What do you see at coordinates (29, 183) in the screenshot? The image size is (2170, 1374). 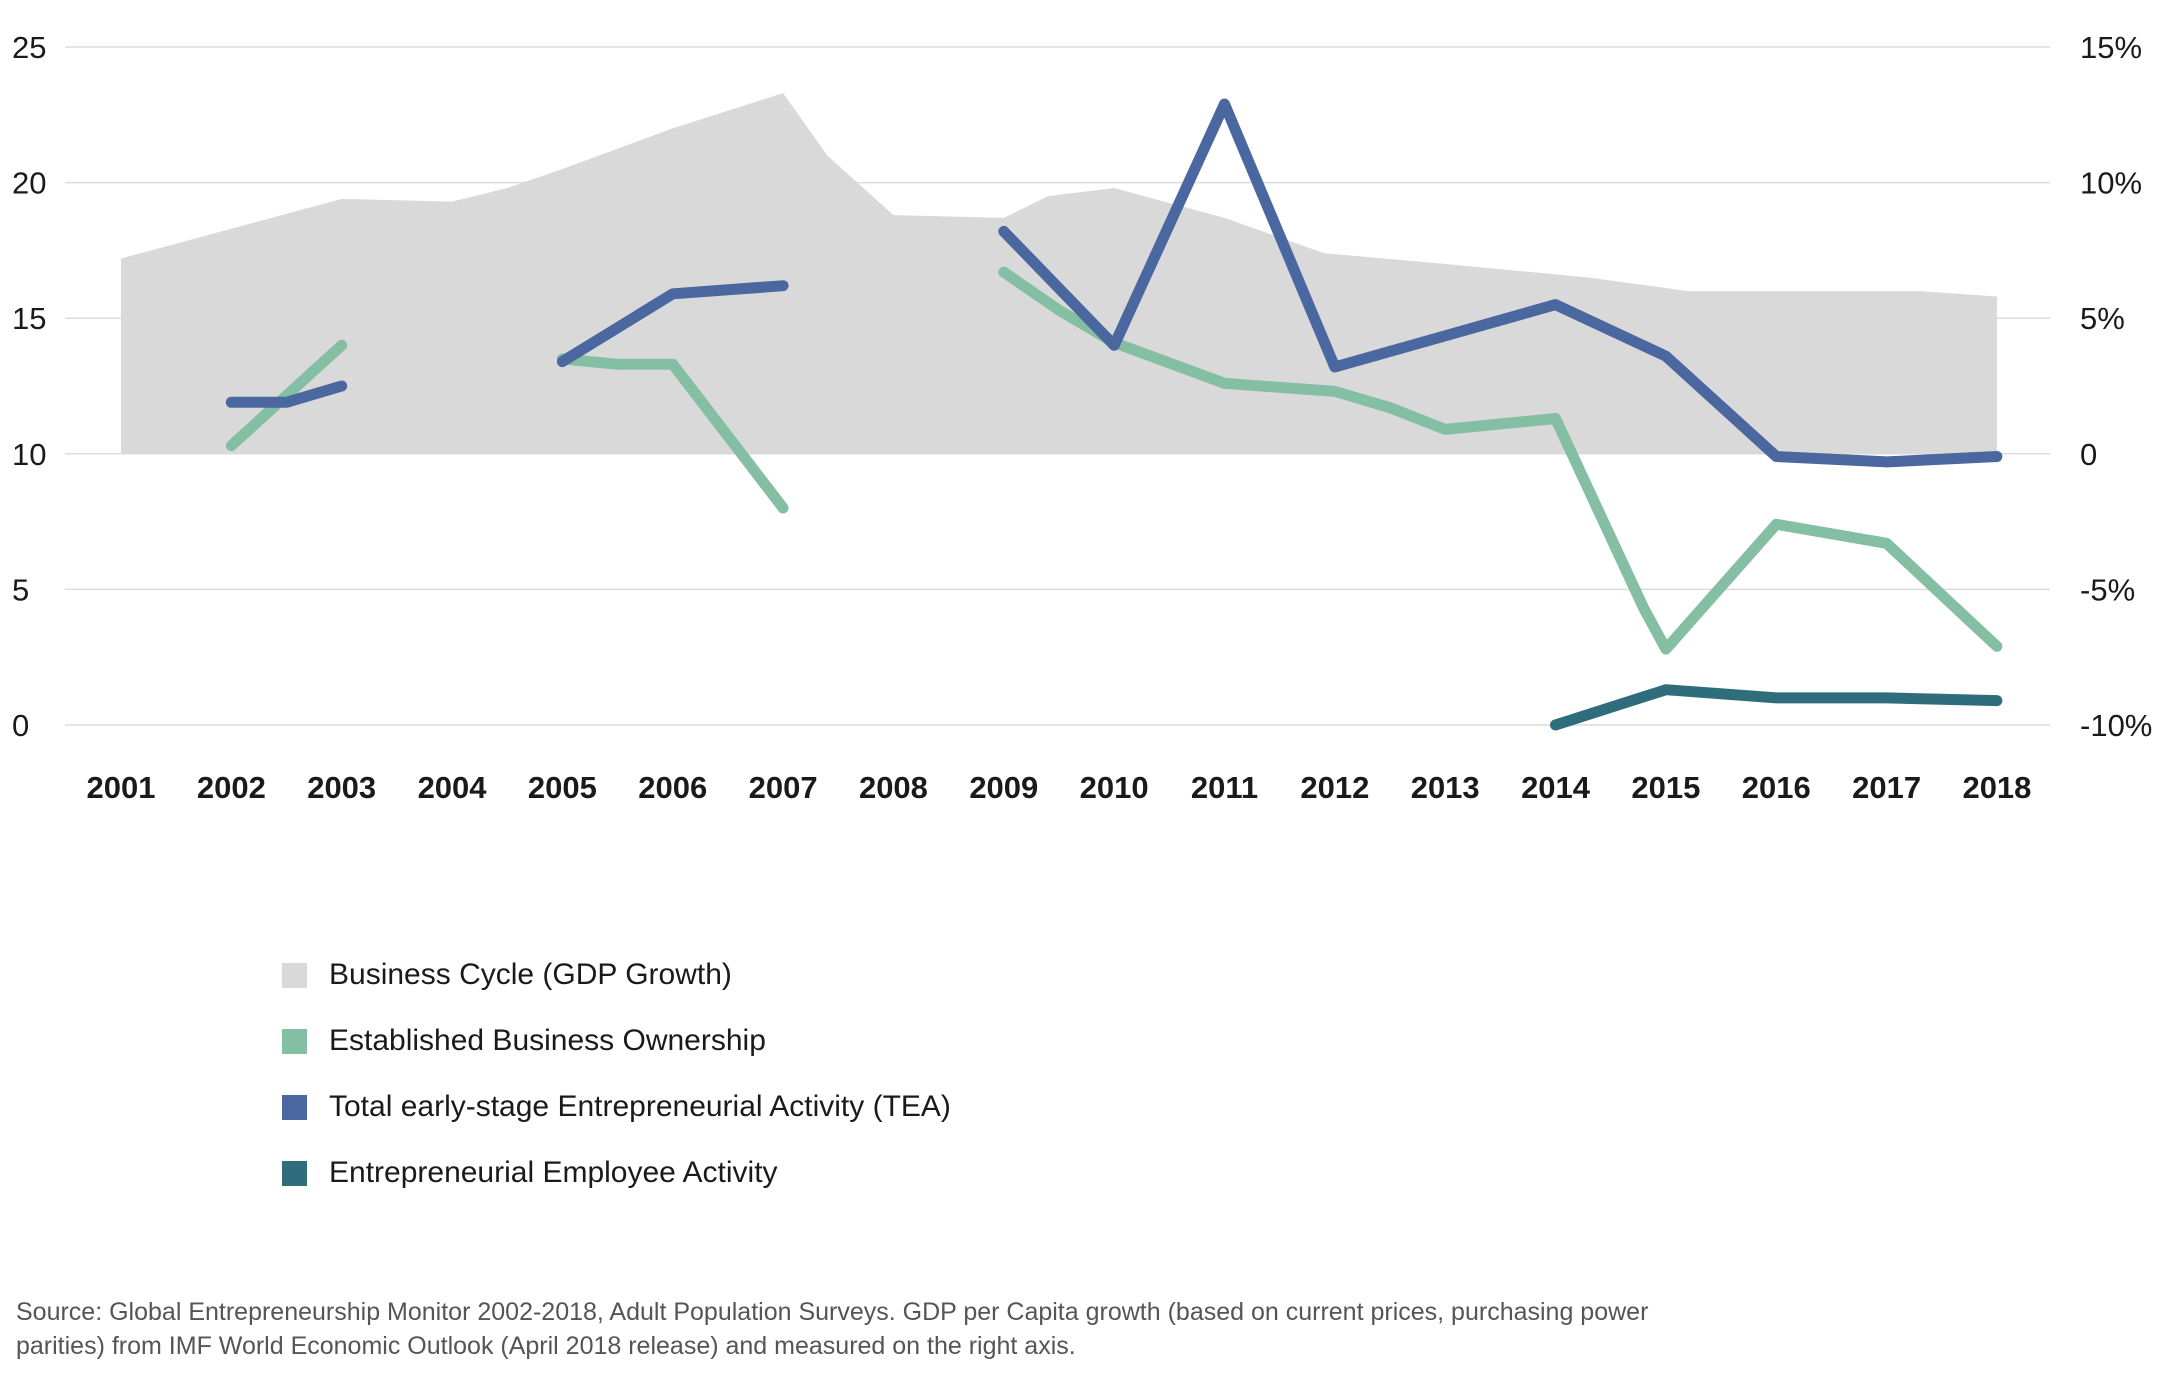 I see `left-tick-label: 20` at bounding box center [29, 183].